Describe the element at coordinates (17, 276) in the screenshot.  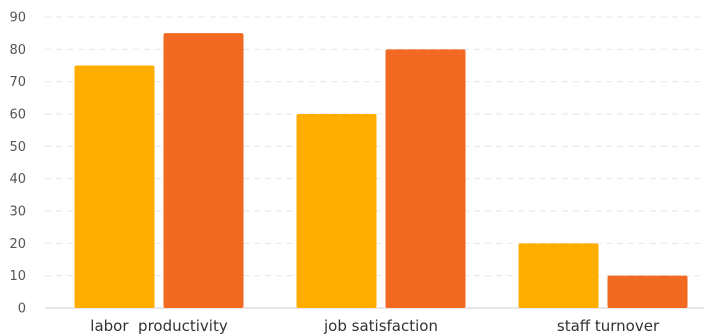
I see `y-tick-label: 10` at that location.